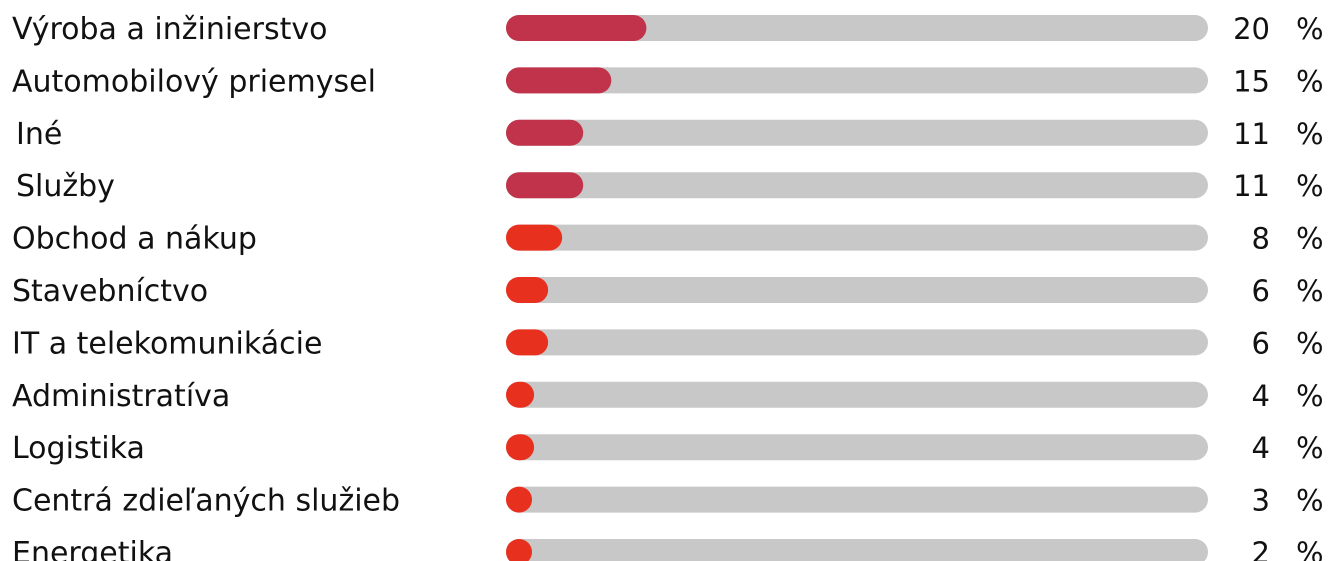  Describe the element at coordinates (121, 396) in the screenshot. I see `category-label: Administratíva` at that location.